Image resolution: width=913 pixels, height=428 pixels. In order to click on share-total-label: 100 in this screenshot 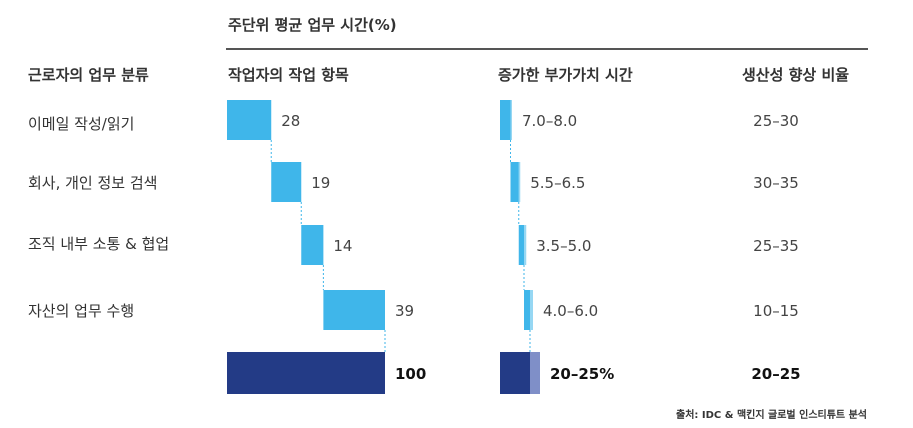, I will do `click(410, 374)`.